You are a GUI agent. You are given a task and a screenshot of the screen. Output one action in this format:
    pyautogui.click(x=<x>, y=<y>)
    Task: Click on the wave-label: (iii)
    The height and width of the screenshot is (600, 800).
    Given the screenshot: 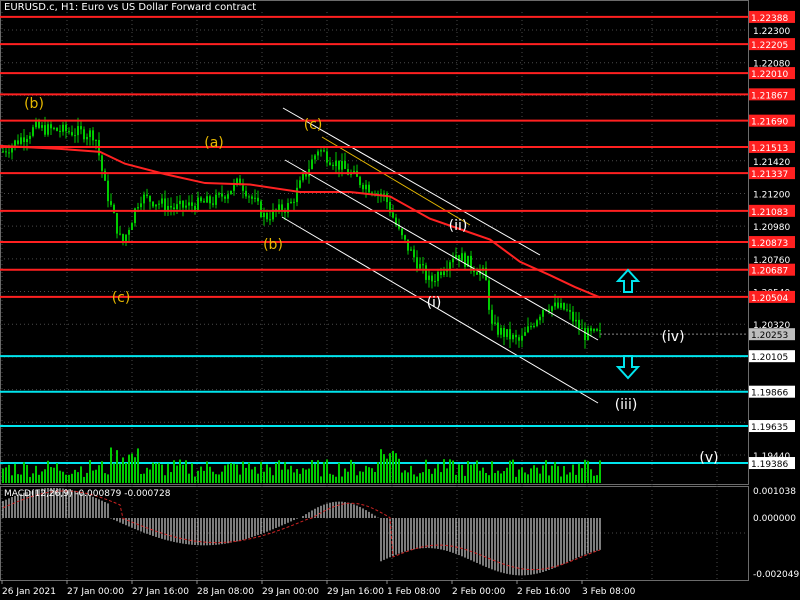 What is the action you would take?
    pyautogui.click(x=626, y=405)
    